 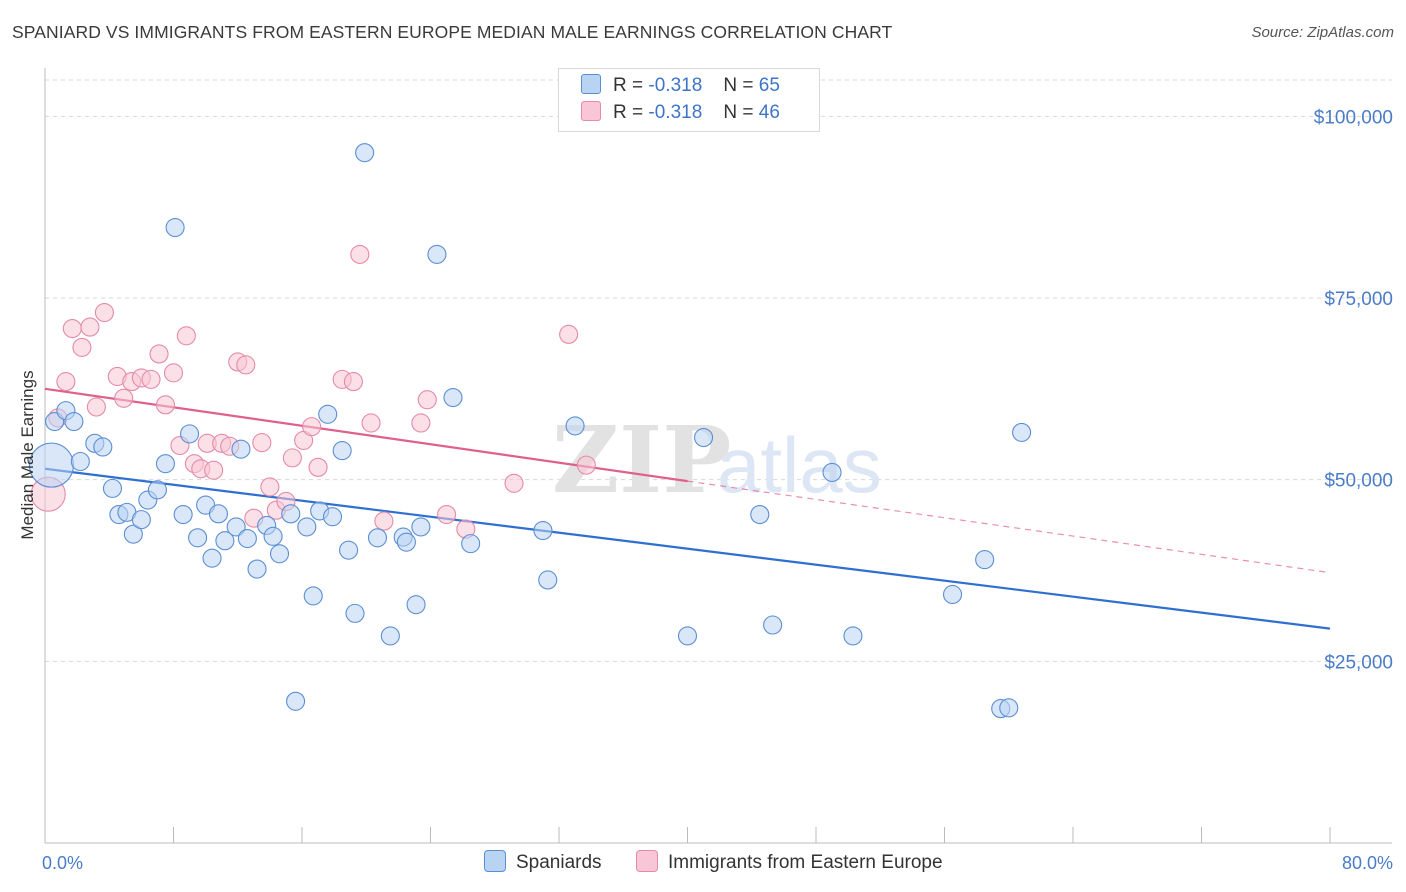 What do you see at coordinates (1367, 863) in the screenshot?
I see `x-tick-label-max: 80.0%` at bounding box center [1367, 863].